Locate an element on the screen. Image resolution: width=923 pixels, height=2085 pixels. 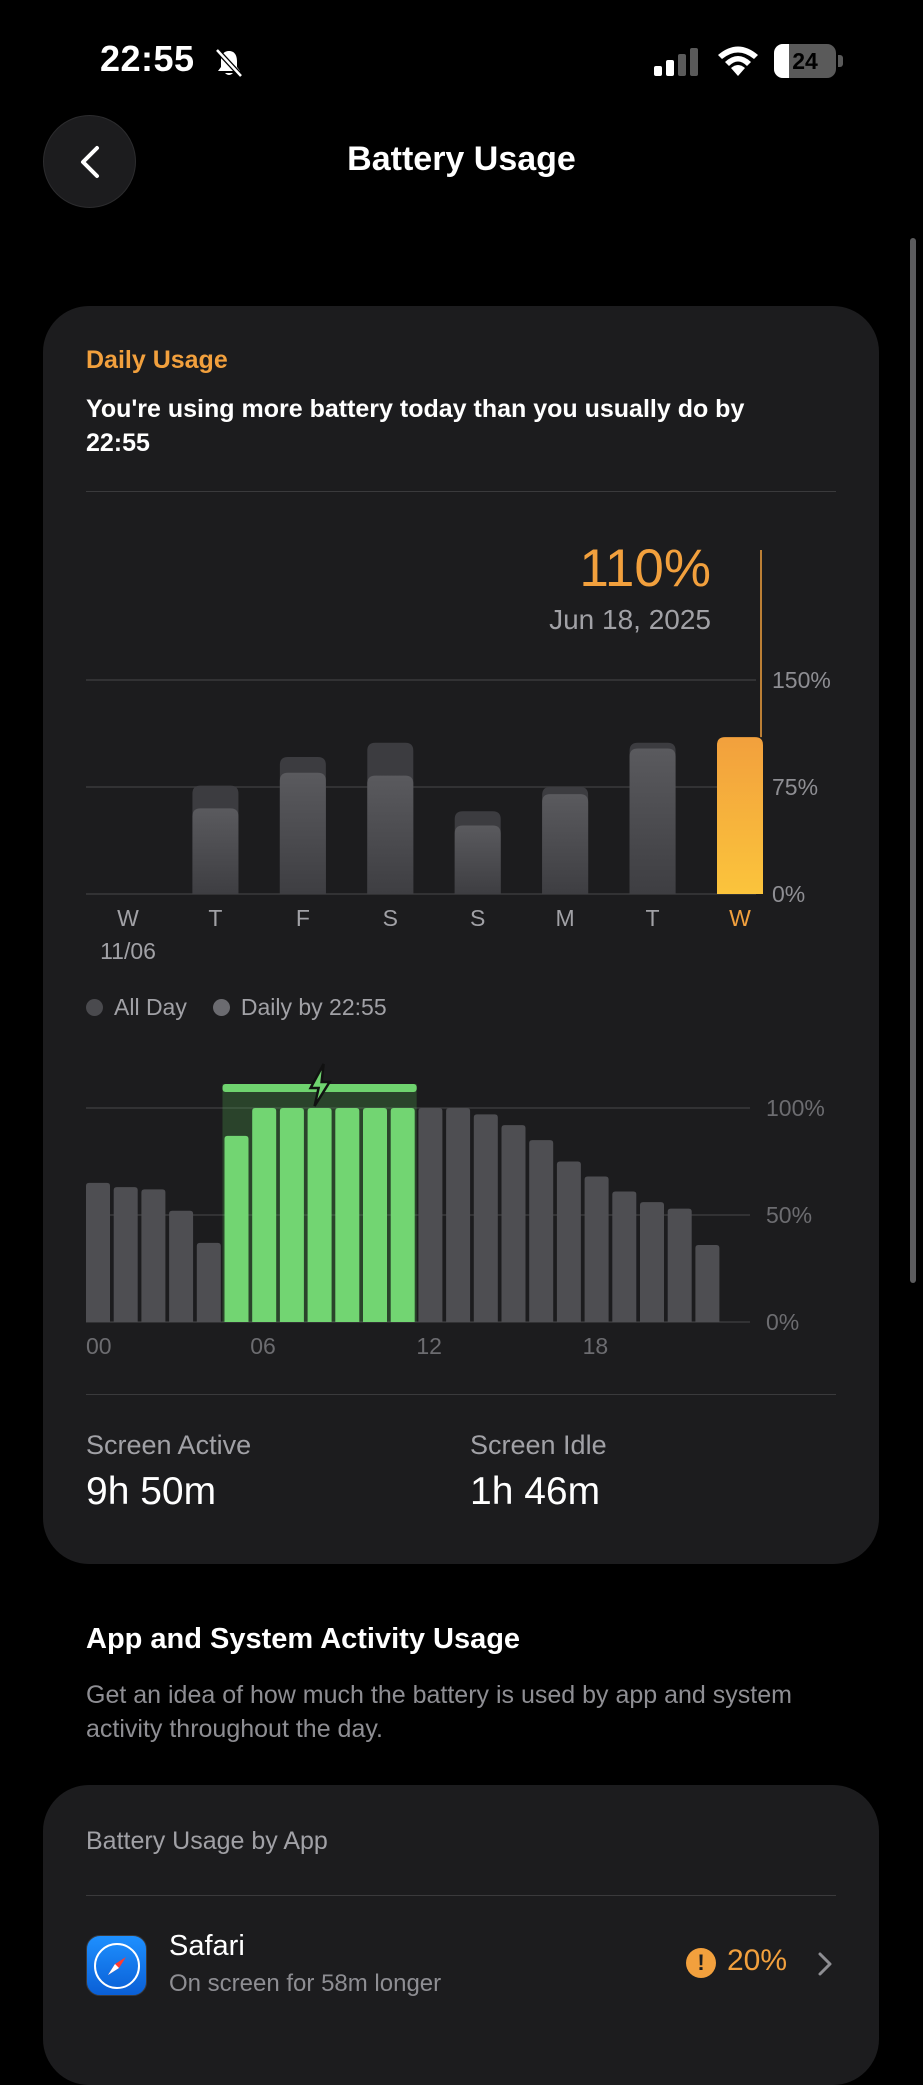
selected-day-value: 110% is located at coordinates (645, 568).